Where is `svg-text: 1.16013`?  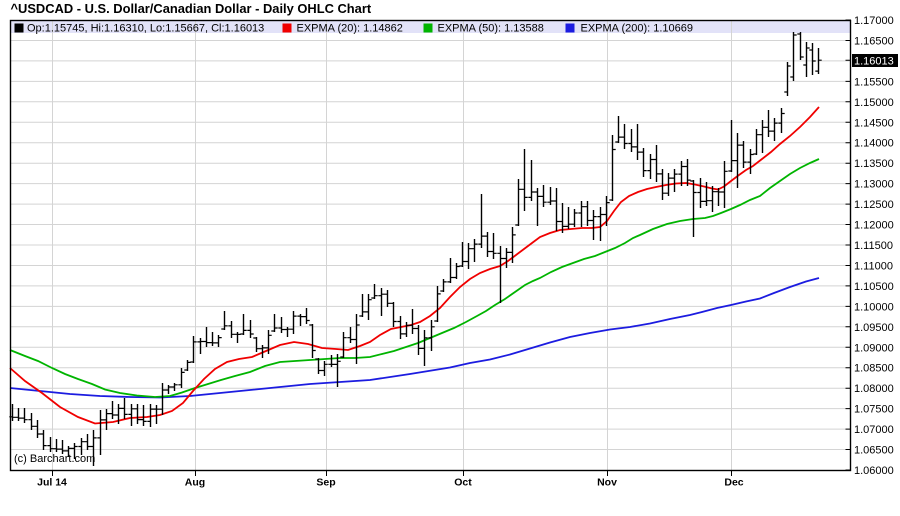
svg-text: 1.16013 is located at coordinates (874, 62).